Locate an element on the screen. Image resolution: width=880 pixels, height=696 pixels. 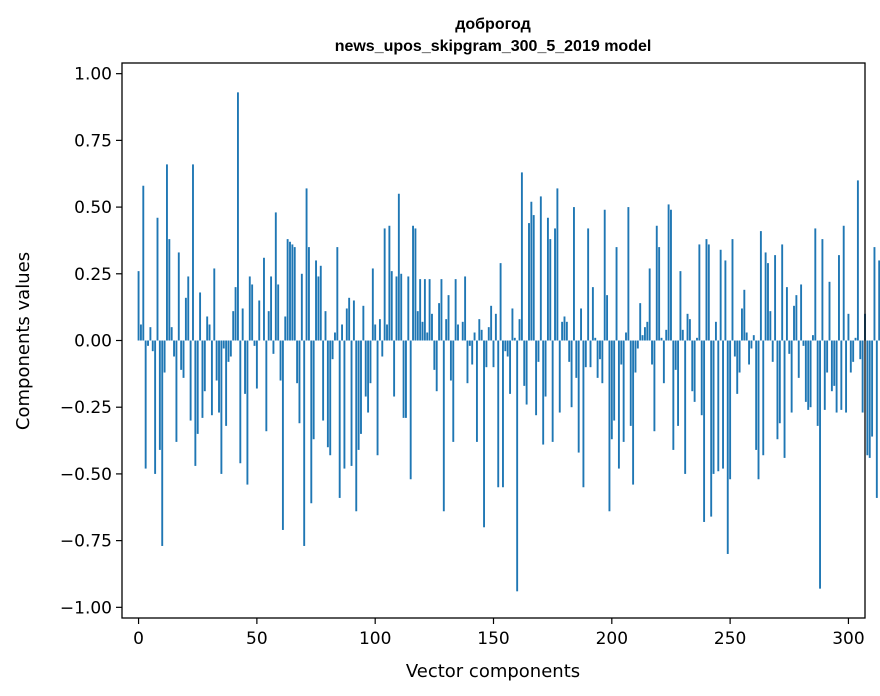
y-tick-label: 0.75 is located at coordinates (93, 141).